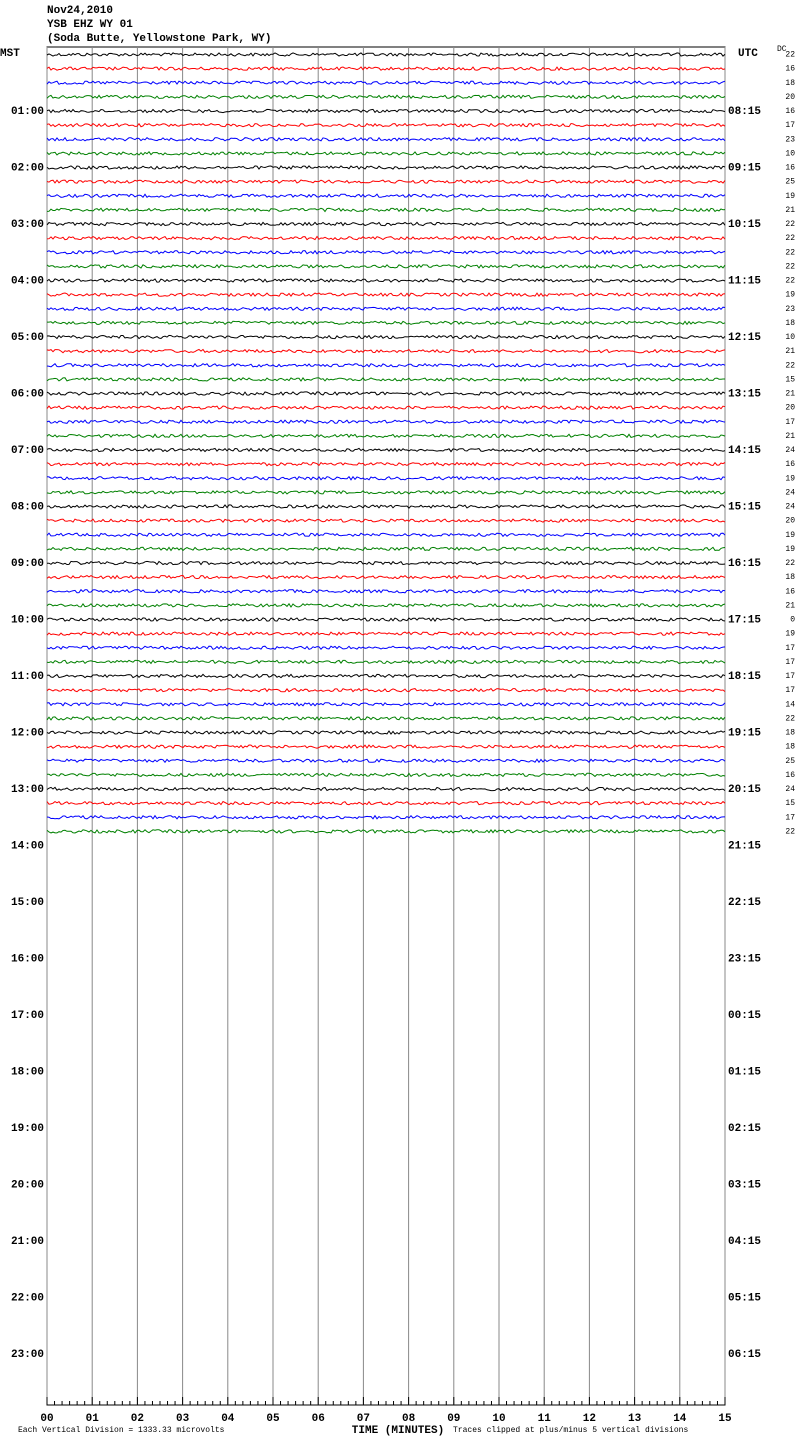  Describe the element at coordinates (744, 903) in the screenshot. I see `right-hour-label: 22:15` at that location.